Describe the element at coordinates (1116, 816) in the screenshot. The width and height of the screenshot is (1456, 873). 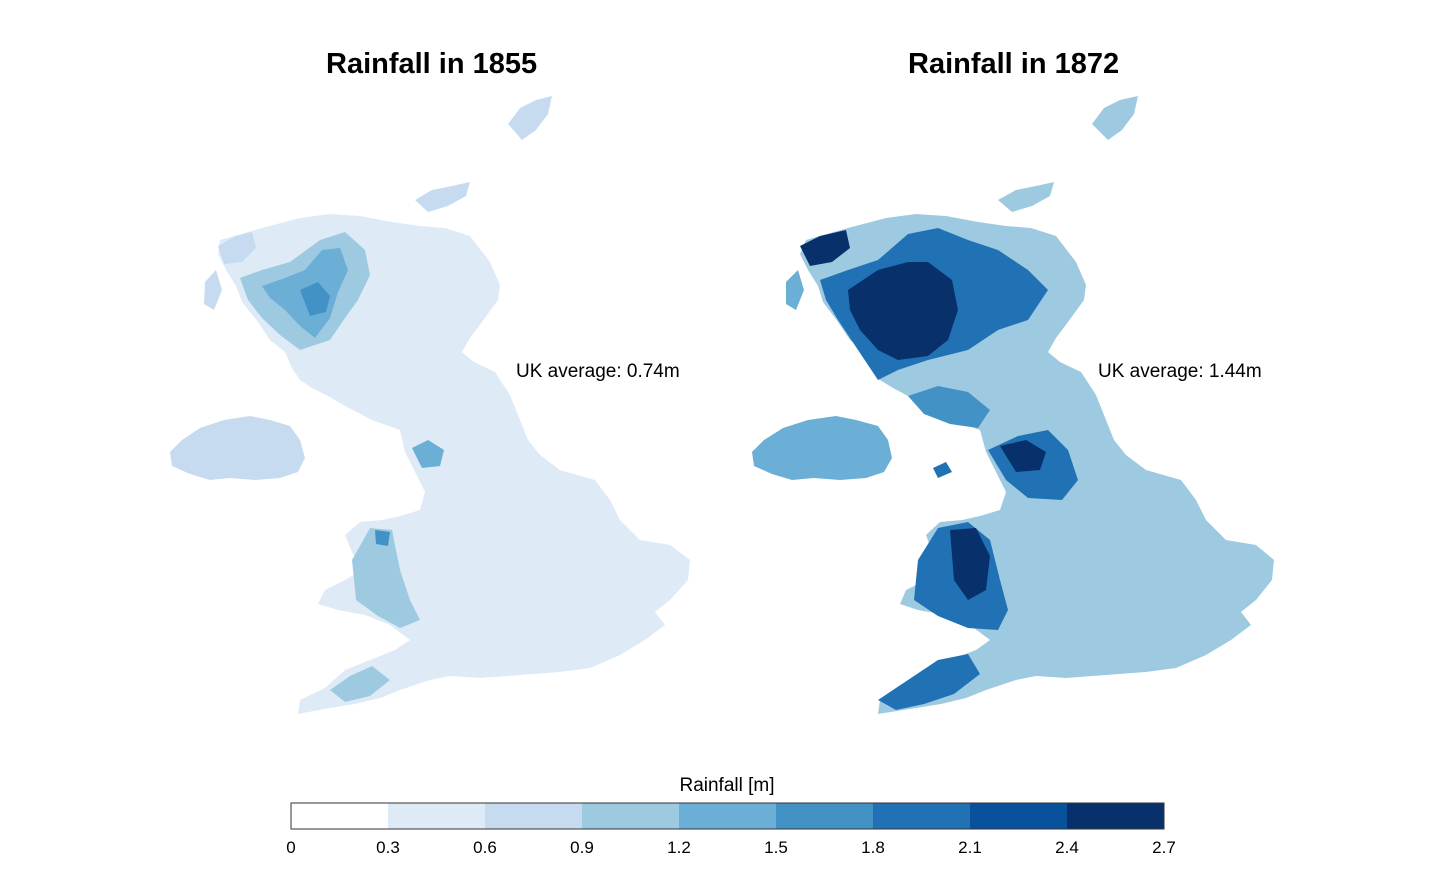
I see `colorbar-bin-2.4-2.7` at that location.